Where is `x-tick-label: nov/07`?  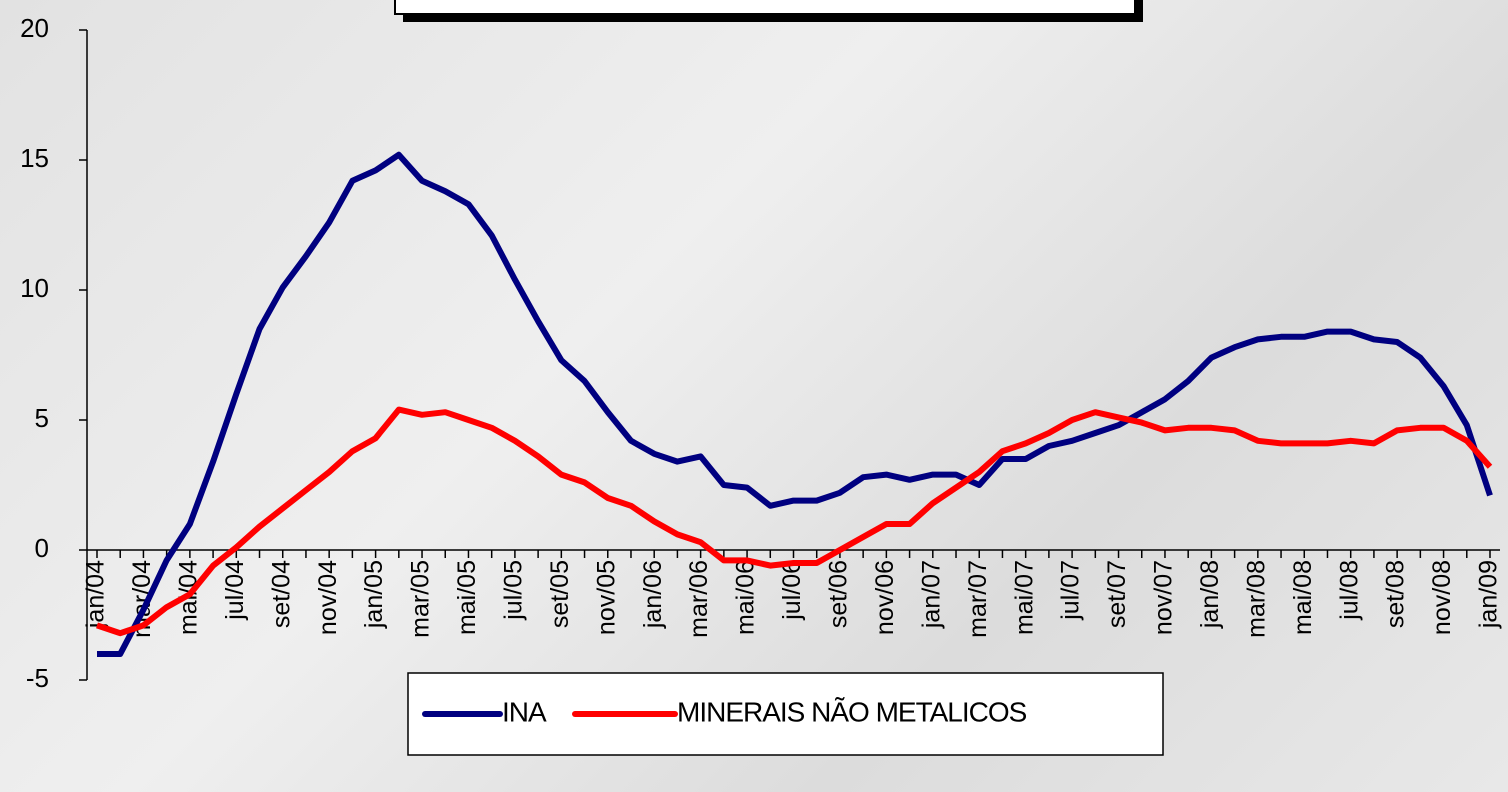
x-tick-label: nov/07 is located at coordinates (1164, 597).